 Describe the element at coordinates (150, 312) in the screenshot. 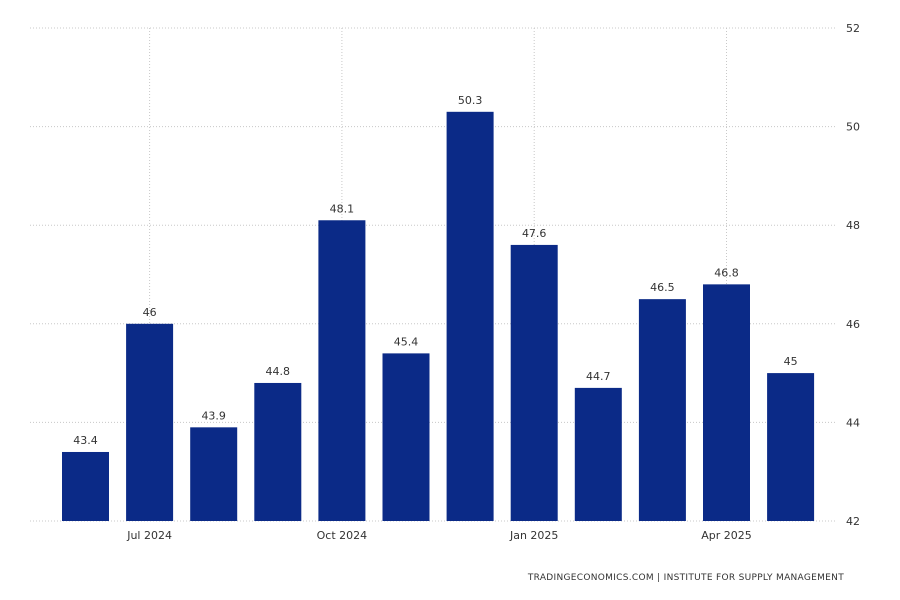

I see `bar-value-label: 46` at that location.